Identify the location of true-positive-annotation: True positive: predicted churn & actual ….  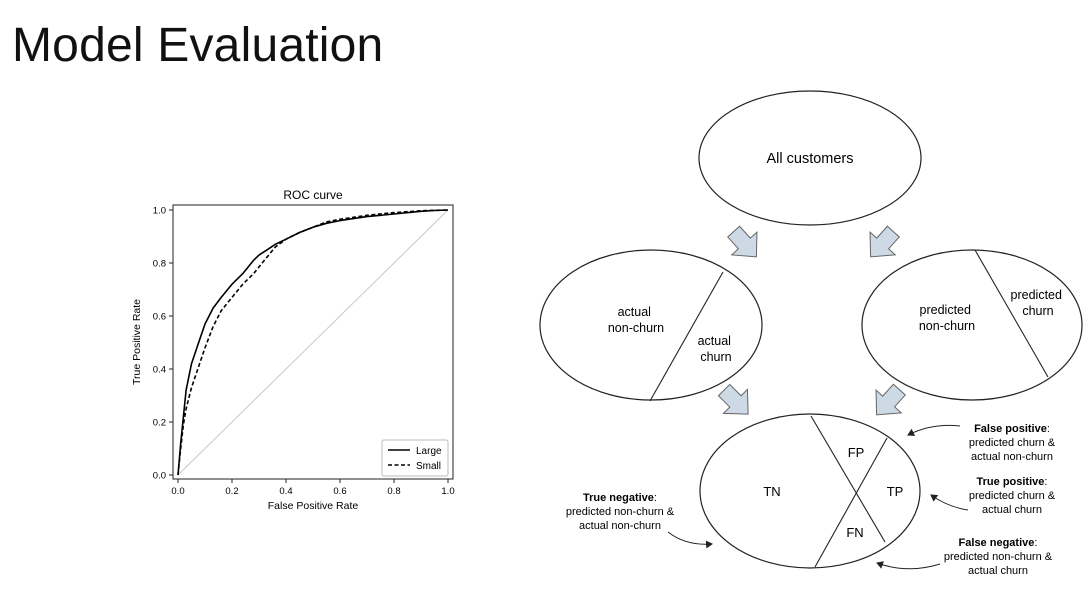
(993, 496).